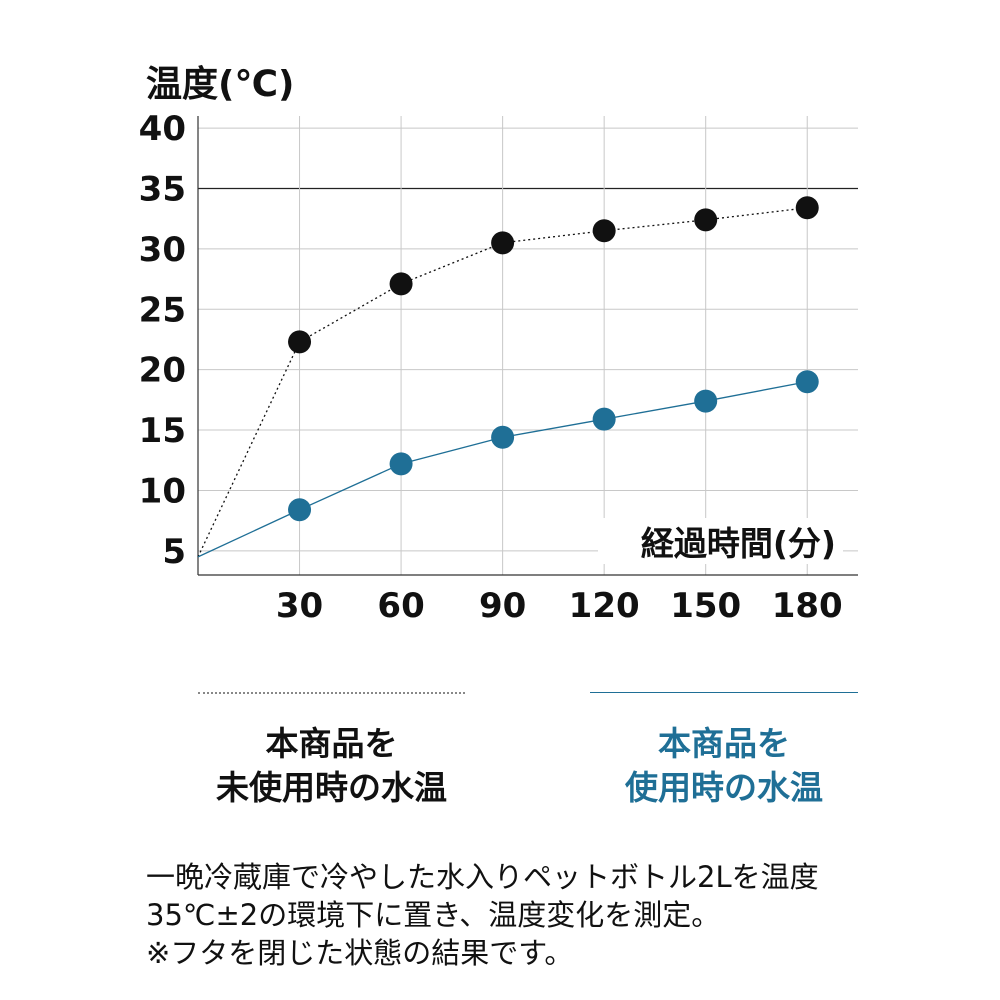 This screenshot has height=1000, width=1000. I want to click on y-tick-label: 15, so click(162, 431).